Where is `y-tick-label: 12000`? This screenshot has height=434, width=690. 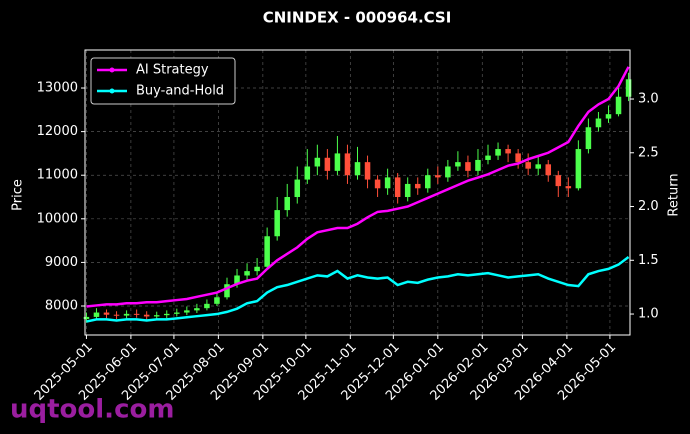 y-tick-label: 12000 is located at coordinates (57, 131).